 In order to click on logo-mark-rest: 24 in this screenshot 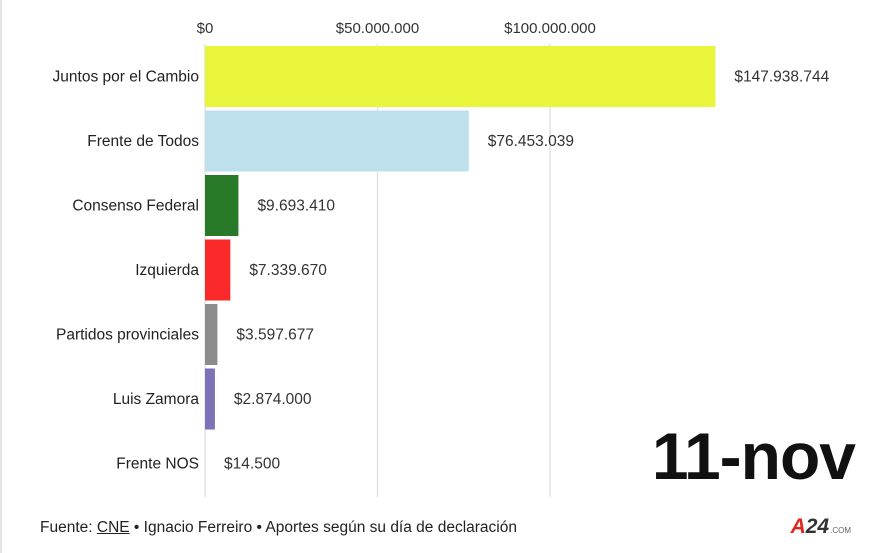, I will do `click(817, 526)`.